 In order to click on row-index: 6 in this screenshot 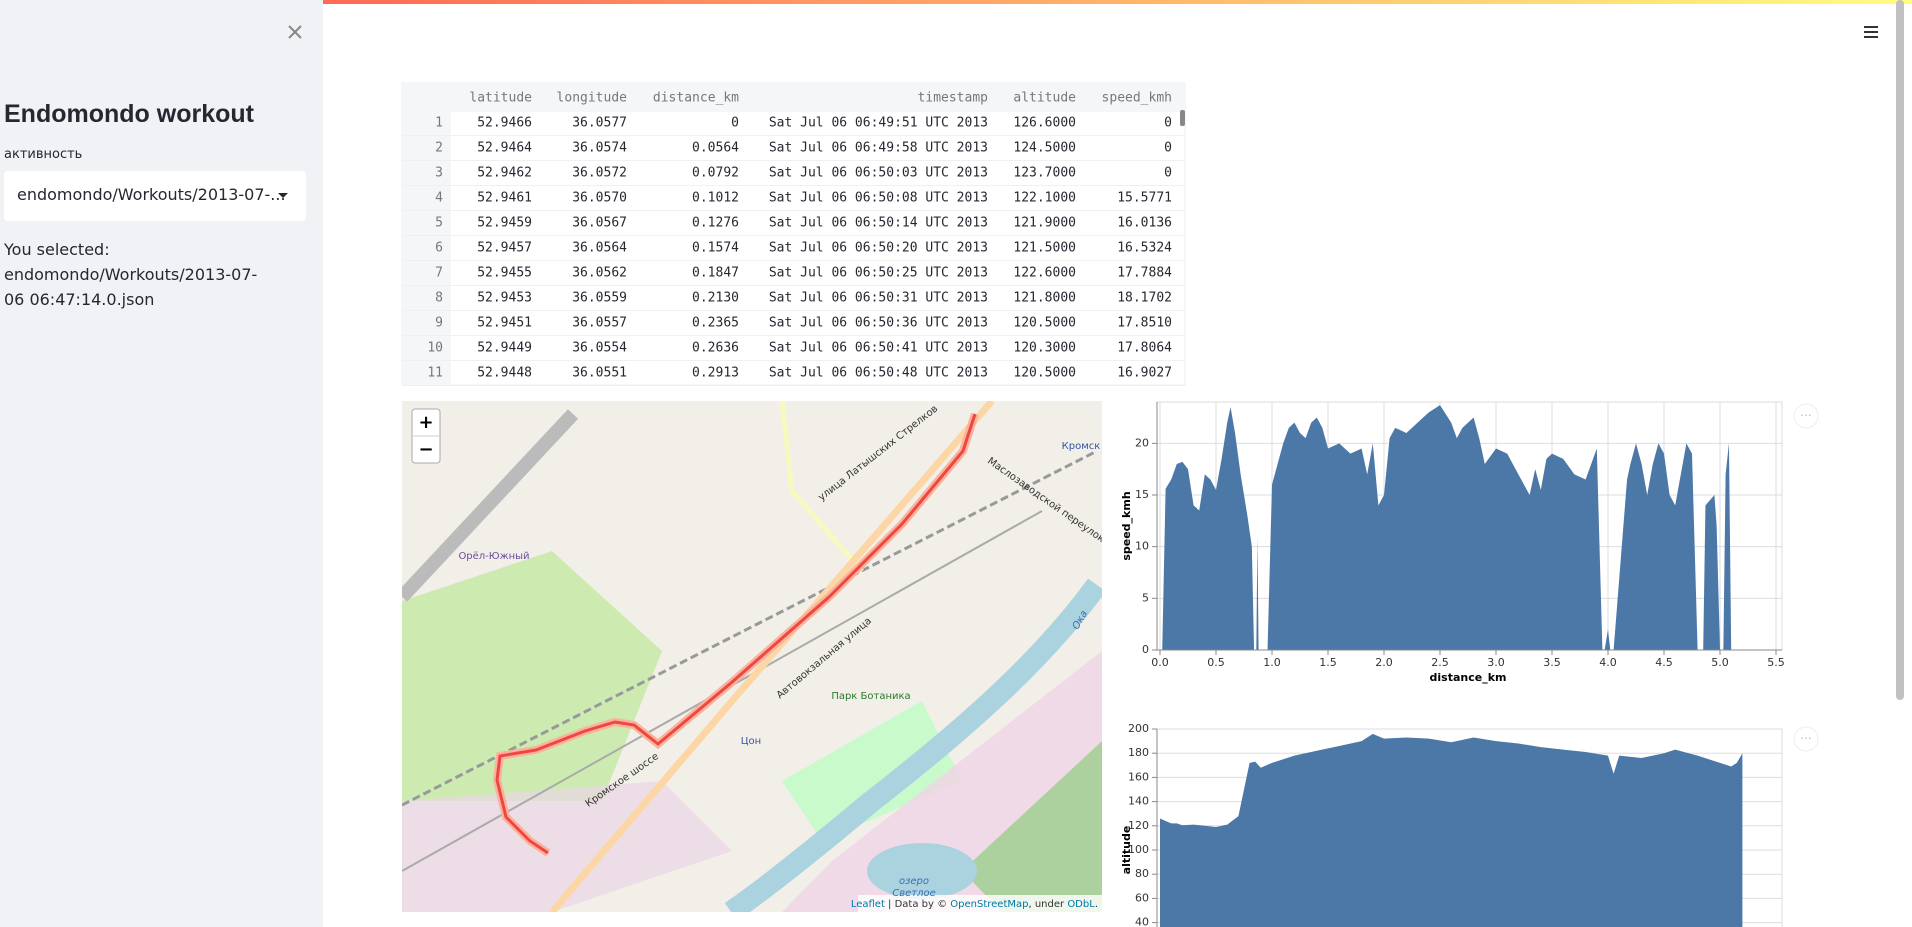, I will do `click(439, 248)`.